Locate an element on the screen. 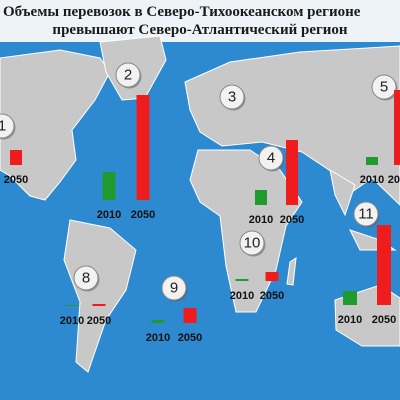 This screenshot has width=400, height=400. region-number: 9 is located at coordinates (174, 288).